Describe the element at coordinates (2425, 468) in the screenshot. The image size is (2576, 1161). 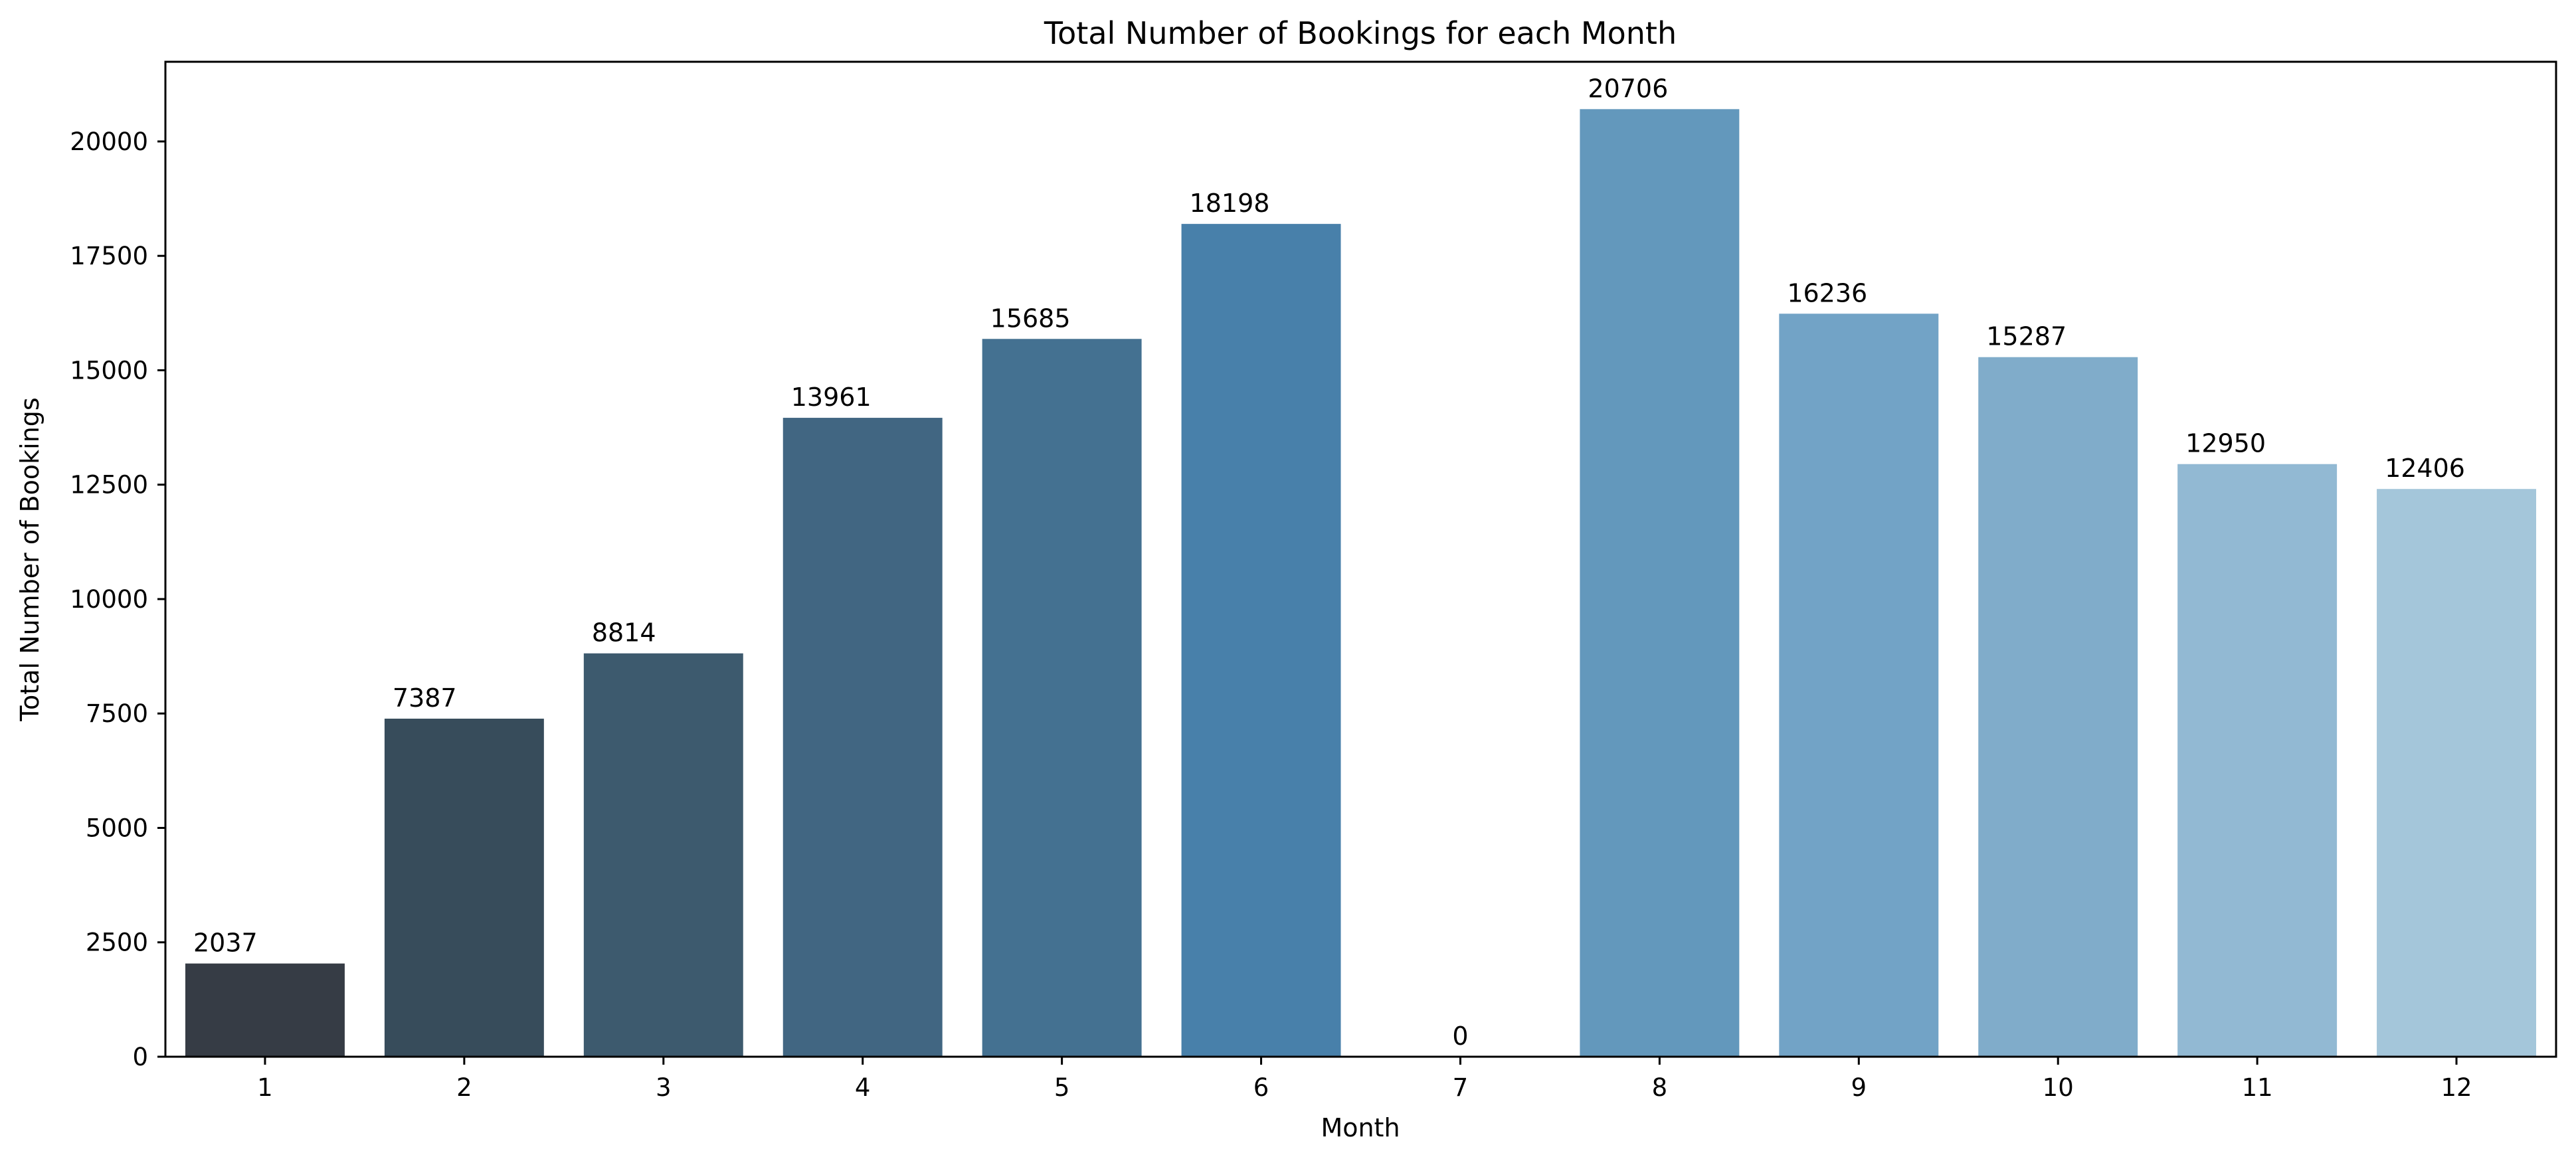
I see `data-label-month-12: 12406` at that location.